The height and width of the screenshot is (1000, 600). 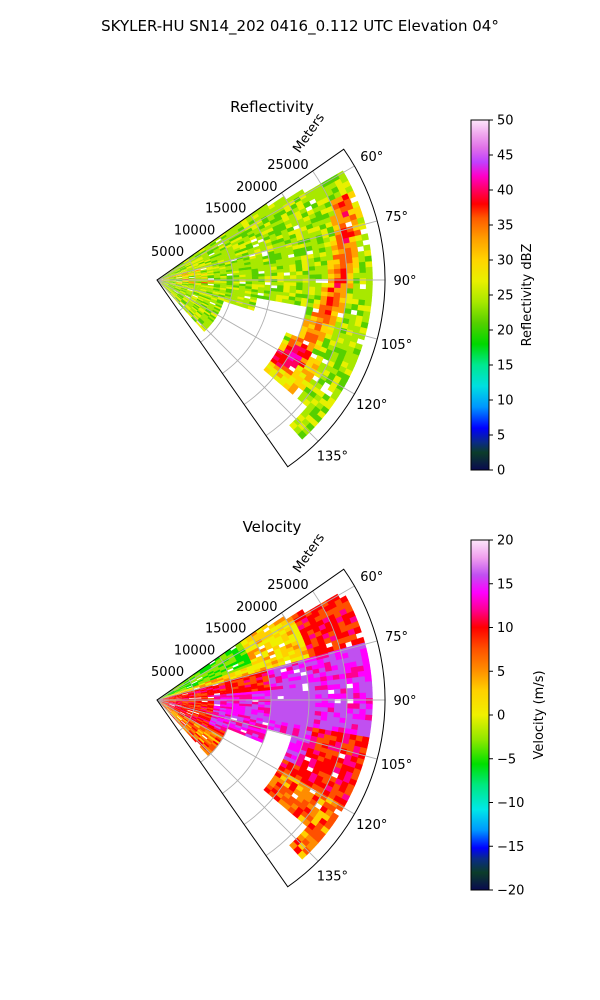 I want to click on colorbar-tick-label: 50, so click(x=505, y=121).